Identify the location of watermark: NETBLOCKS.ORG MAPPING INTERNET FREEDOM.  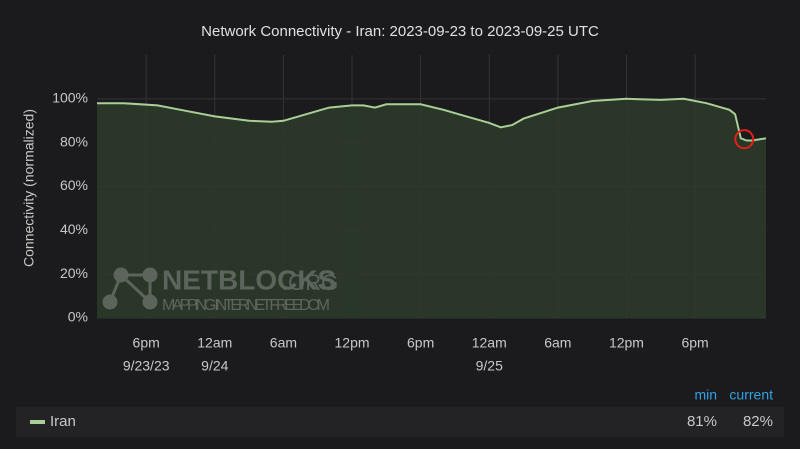
(220, 289).